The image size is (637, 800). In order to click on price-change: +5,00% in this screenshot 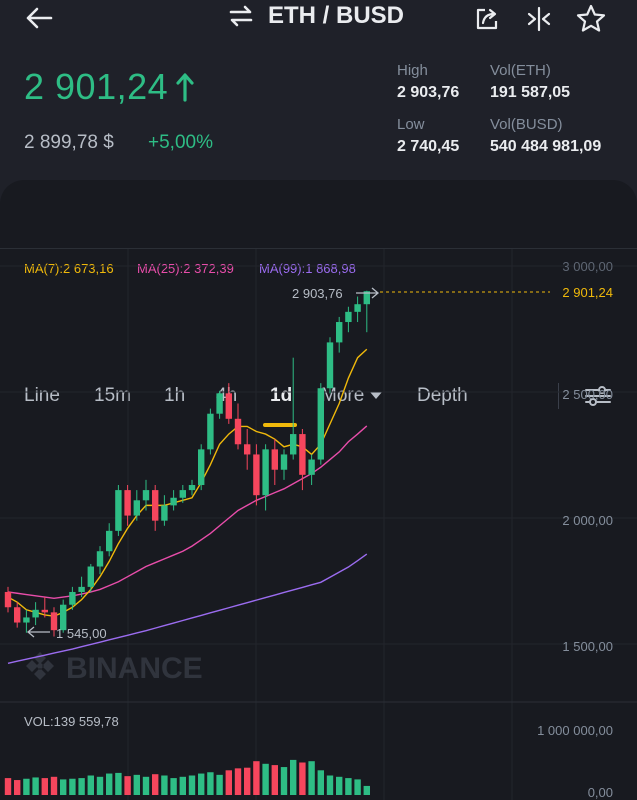, I will do `click(180, 142)`.